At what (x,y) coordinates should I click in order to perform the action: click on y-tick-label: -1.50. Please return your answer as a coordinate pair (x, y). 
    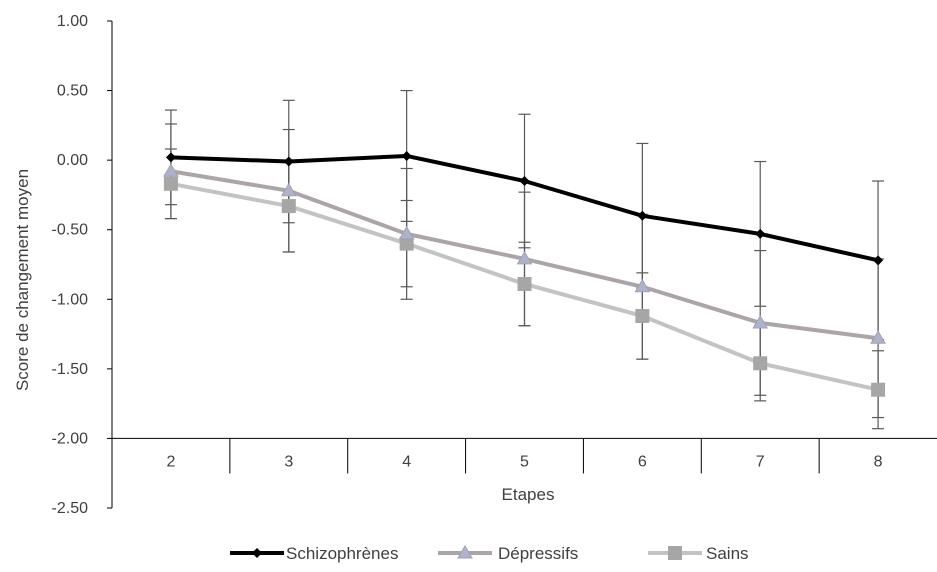
    Looking at the image, I should click on (70, 369).